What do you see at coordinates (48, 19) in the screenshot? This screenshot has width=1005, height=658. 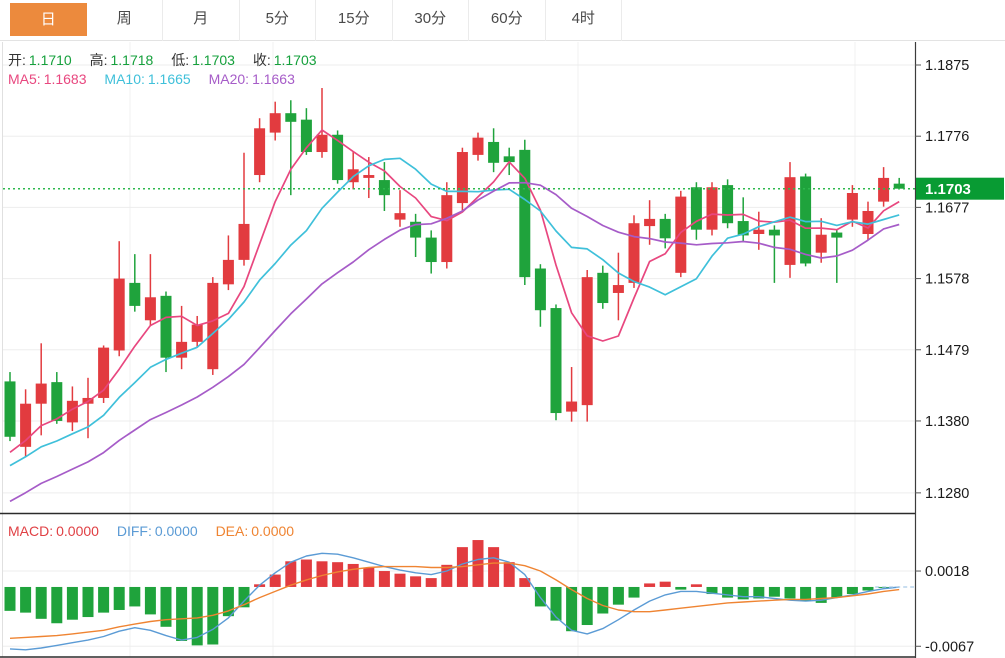 I see `tab-day: 日` at bounding box center [48, 19].